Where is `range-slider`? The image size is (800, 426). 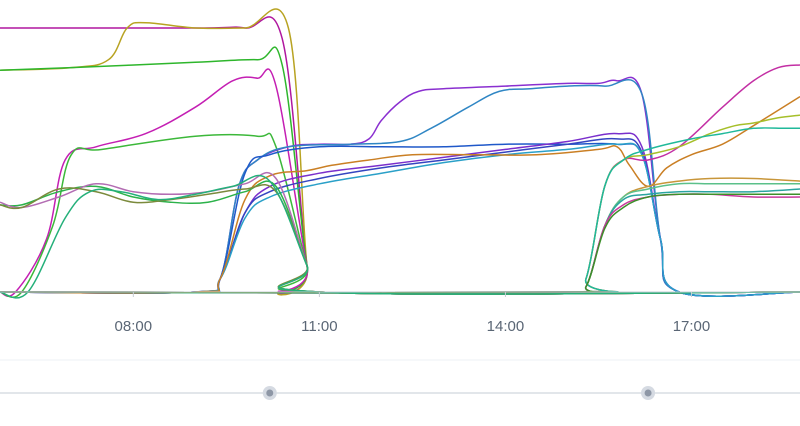 range-slider is located at coordinates (400, 393).